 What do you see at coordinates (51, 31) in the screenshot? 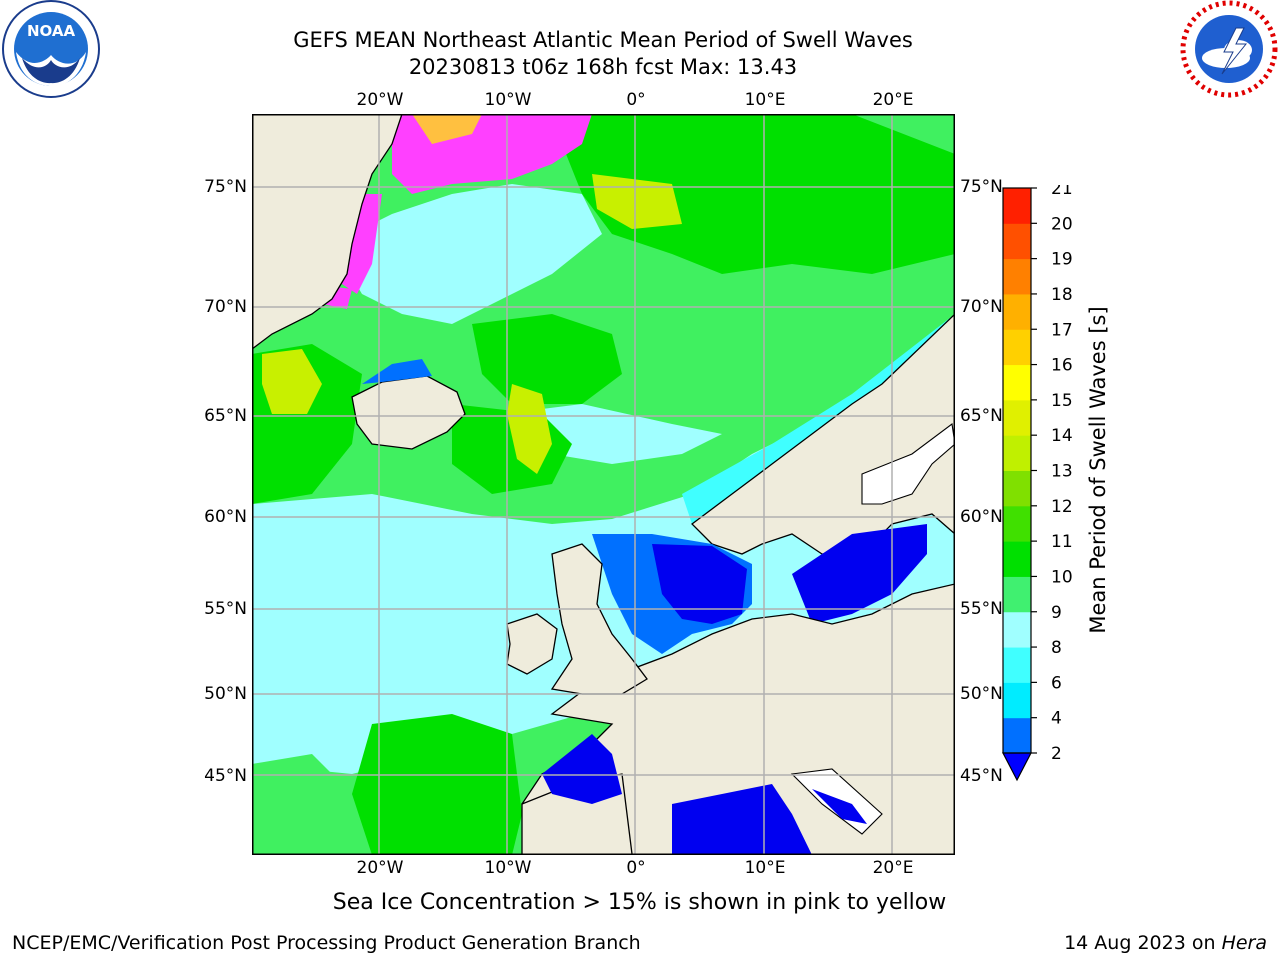
I see `noaa-logo-text: NOAA` at bounding box center [51, 31].